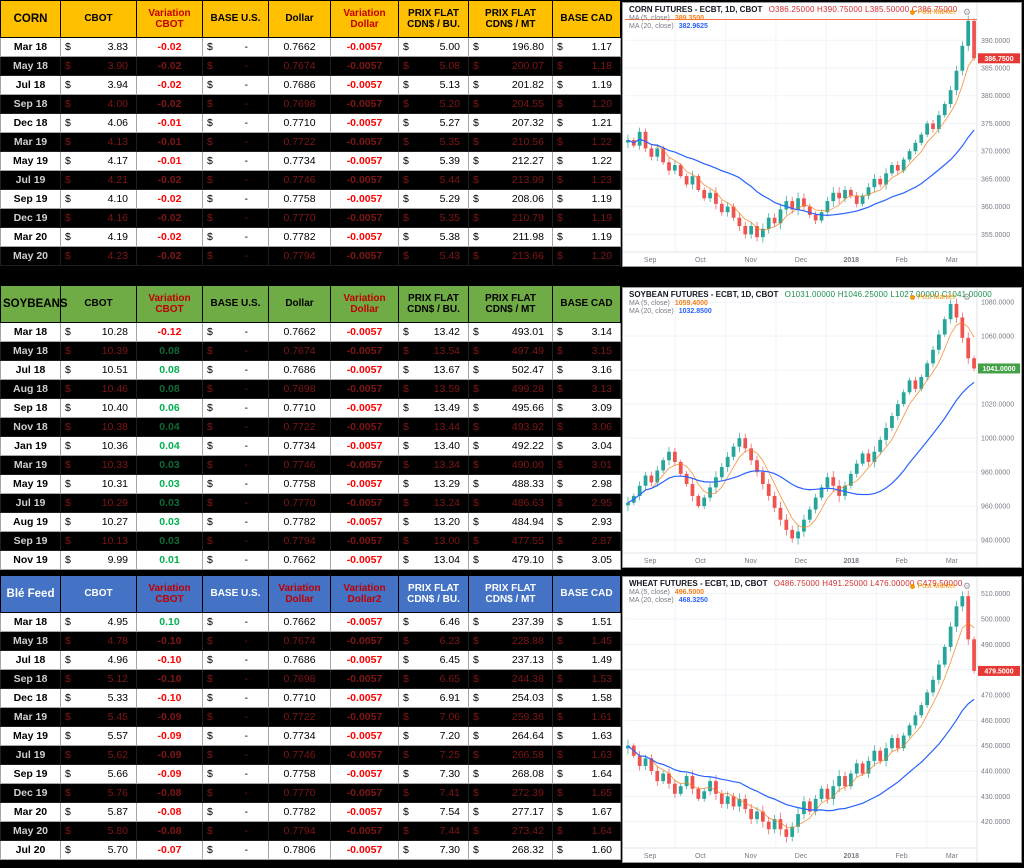 The image size is (1024, 868). I want to click on flat-mt-cell: $273.42, so click(510, 831).